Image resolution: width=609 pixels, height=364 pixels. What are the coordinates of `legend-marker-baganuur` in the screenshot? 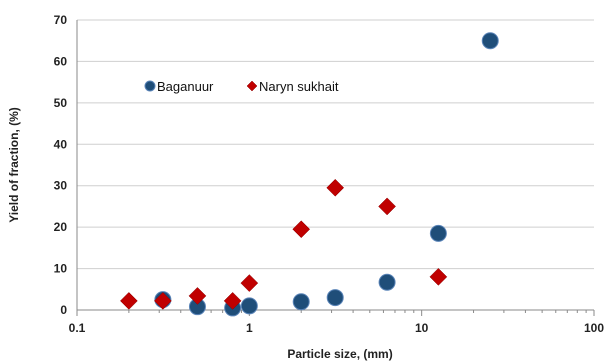 It's located at (150, 86).